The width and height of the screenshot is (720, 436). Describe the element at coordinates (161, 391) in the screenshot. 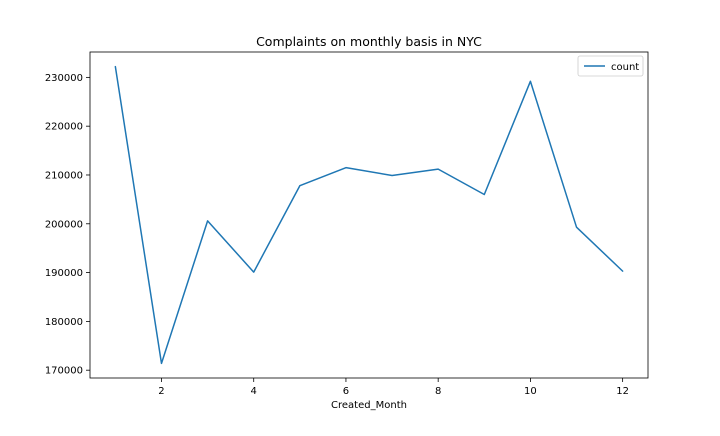

I see `x-tick-label: 2` at that location.